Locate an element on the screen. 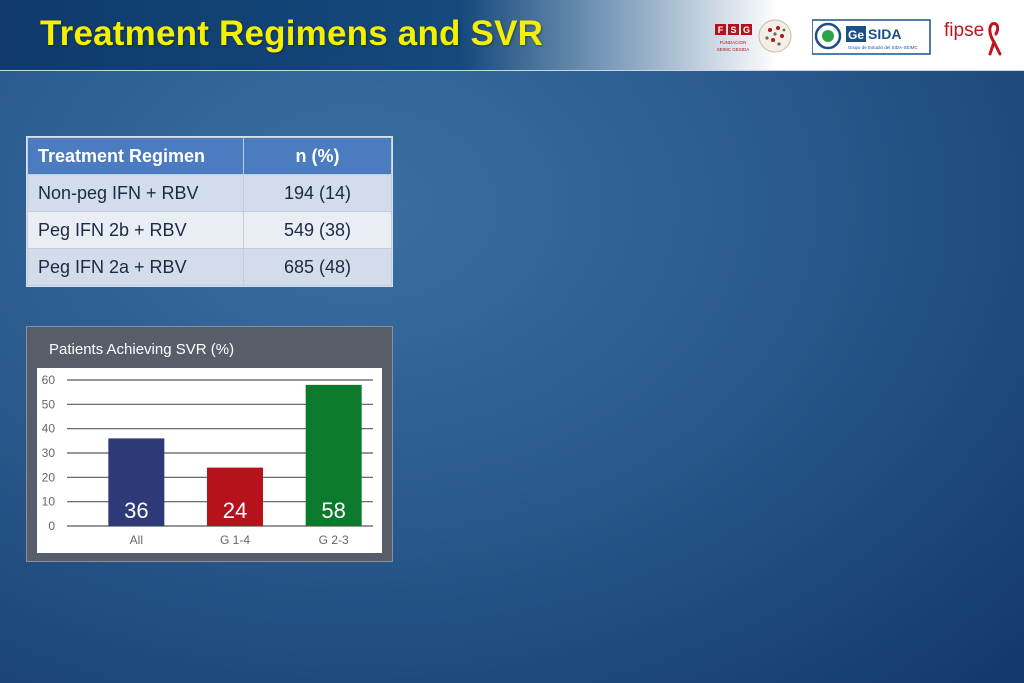 The height and width of the screenshot is (683, 1024). svg-text: SEIMC GESIDA is located at coordinates (733, 49).